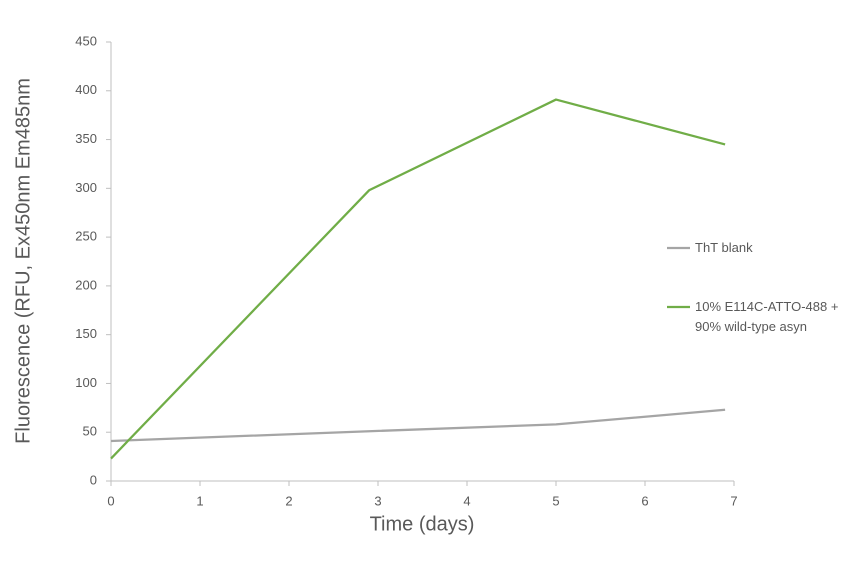 This screenshot has width=850, height=567. What do you see at coordinates (767, 316) in the screenshot?
I see `legend-label: 10% E114C-ATTO-488 + 90% wild-type asyn` at bounding box center [767, 316].